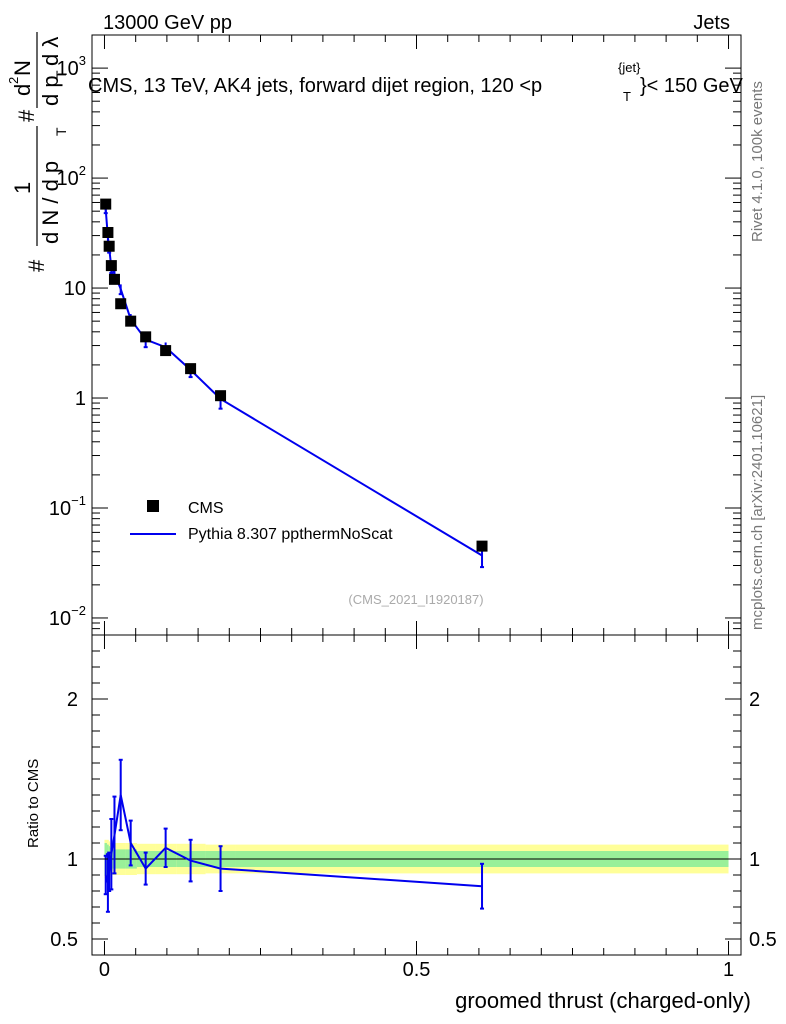  I want to click on y-tick-label: 10², so click(71, 176).